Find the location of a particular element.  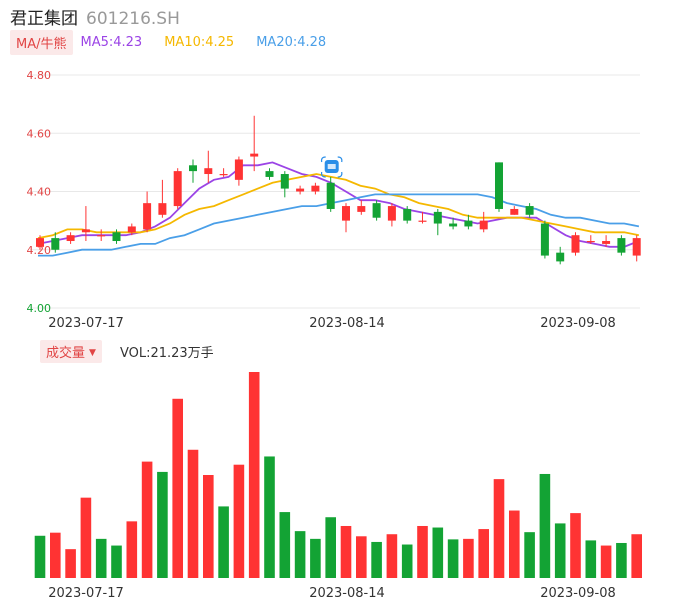

y-tick-label: 4.40 is located at coordinates (39, 192).